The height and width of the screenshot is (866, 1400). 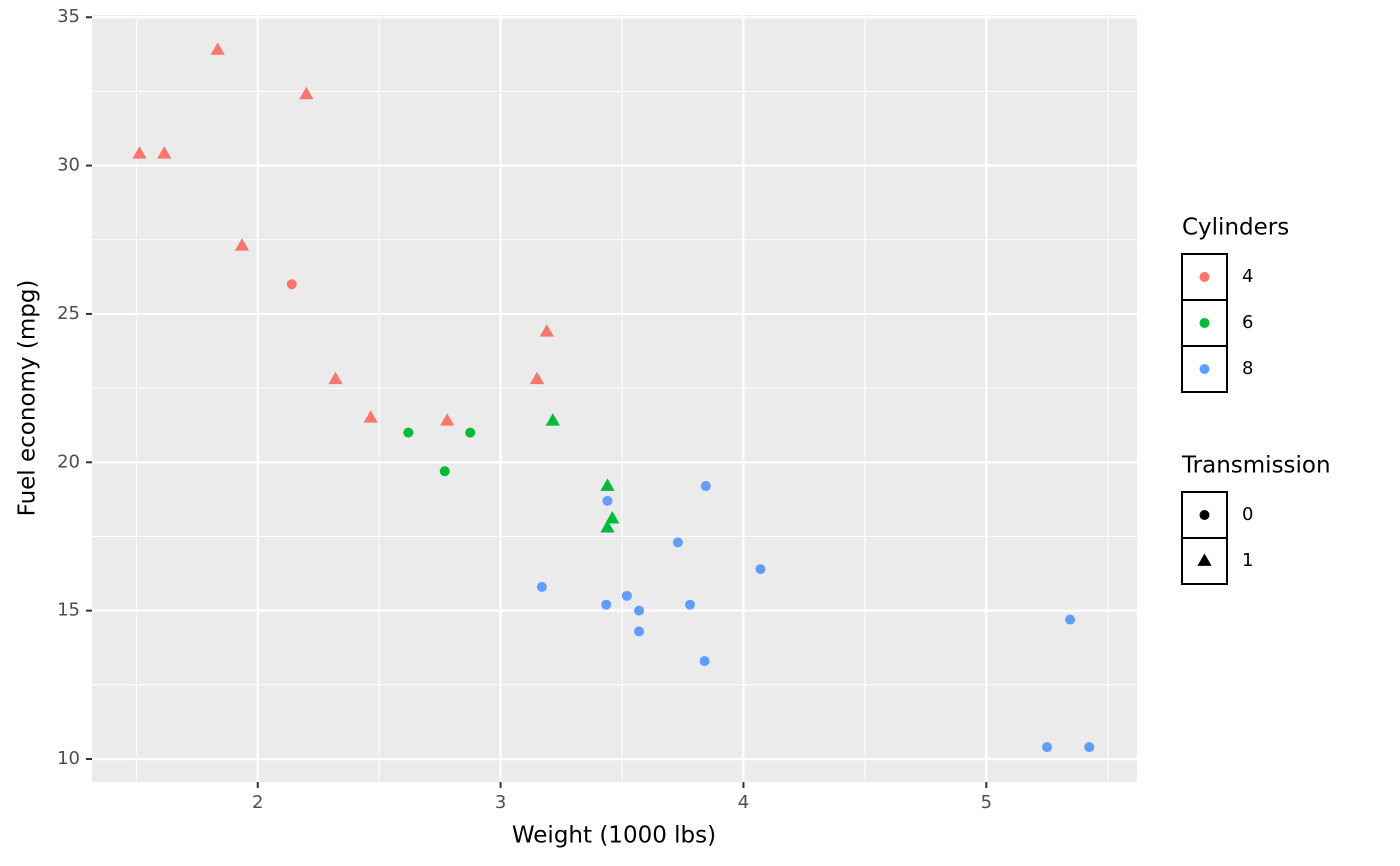 I want to click on y-tick-label: 10, so click(x=68, y=758).